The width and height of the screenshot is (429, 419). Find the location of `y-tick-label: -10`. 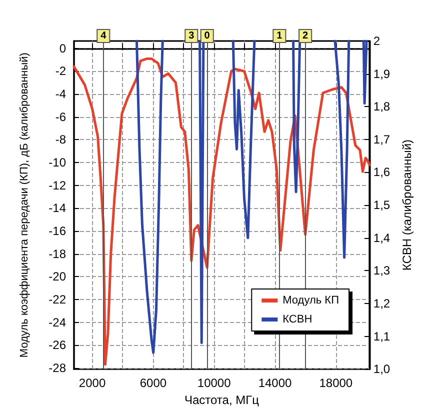

y-tick-label: -10 is located at coordinates (57, 163).